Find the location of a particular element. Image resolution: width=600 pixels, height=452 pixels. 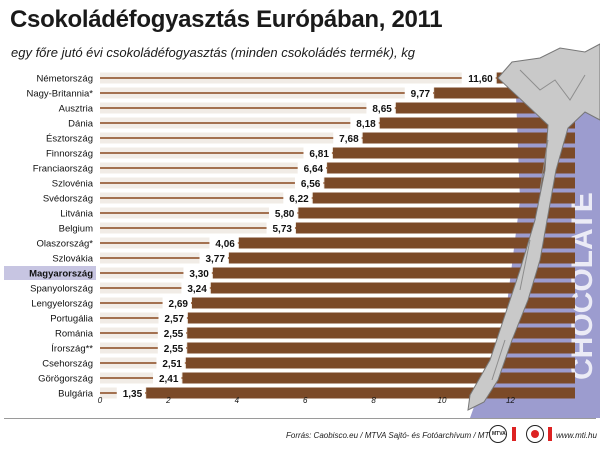

category-label: Olaszország* is located at coordinates (65, 244).